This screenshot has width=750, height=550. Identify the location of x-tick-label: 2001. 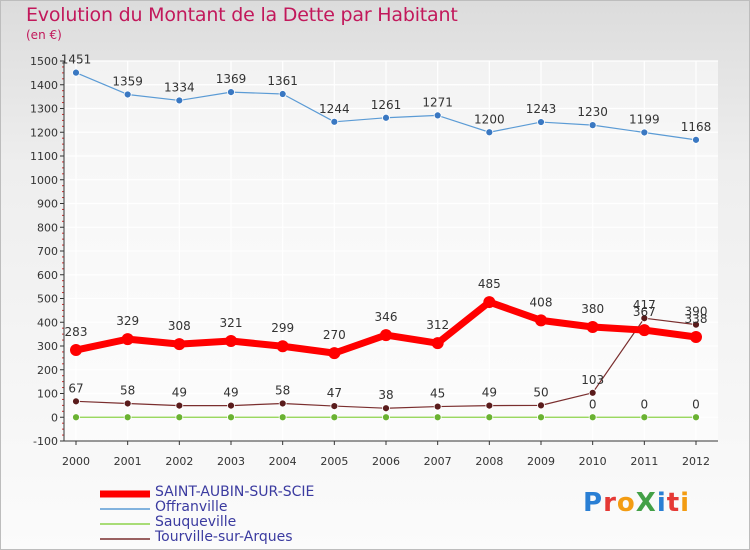
(128, 461).